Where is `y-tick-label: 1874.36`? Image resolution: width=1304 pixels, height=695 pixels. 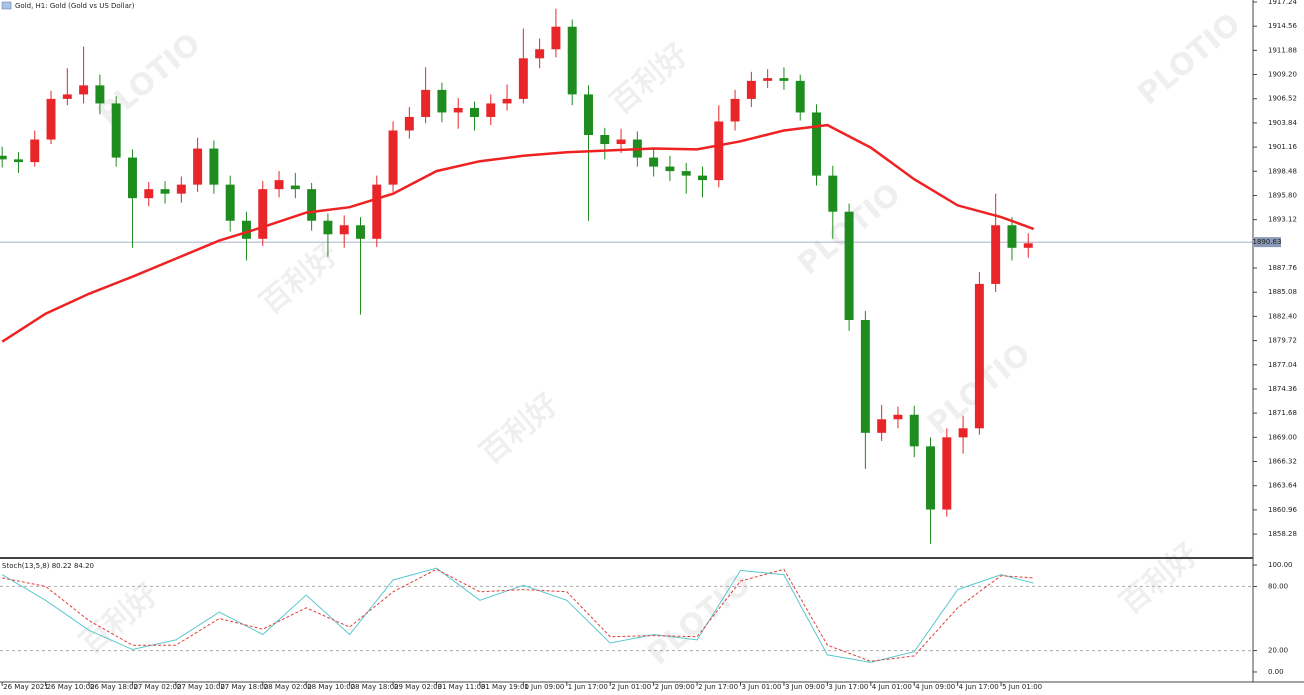
y-tick-label: 1874.36 is located at coordinates (1282, 389).